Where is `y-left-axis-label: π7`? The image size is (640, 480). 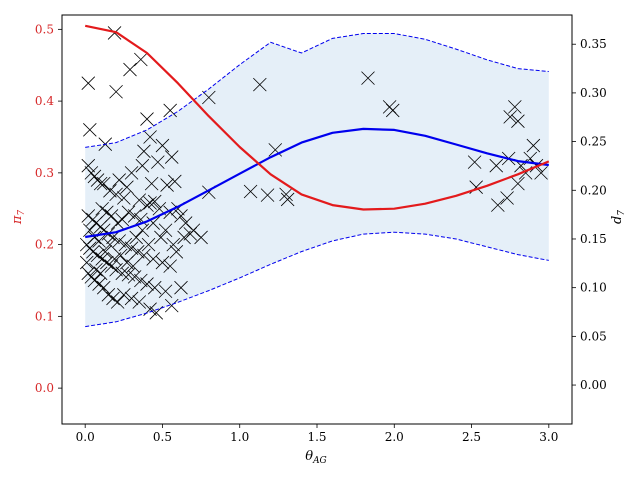
y-left-axis-label: π7 is located at coordinates (18, 218).